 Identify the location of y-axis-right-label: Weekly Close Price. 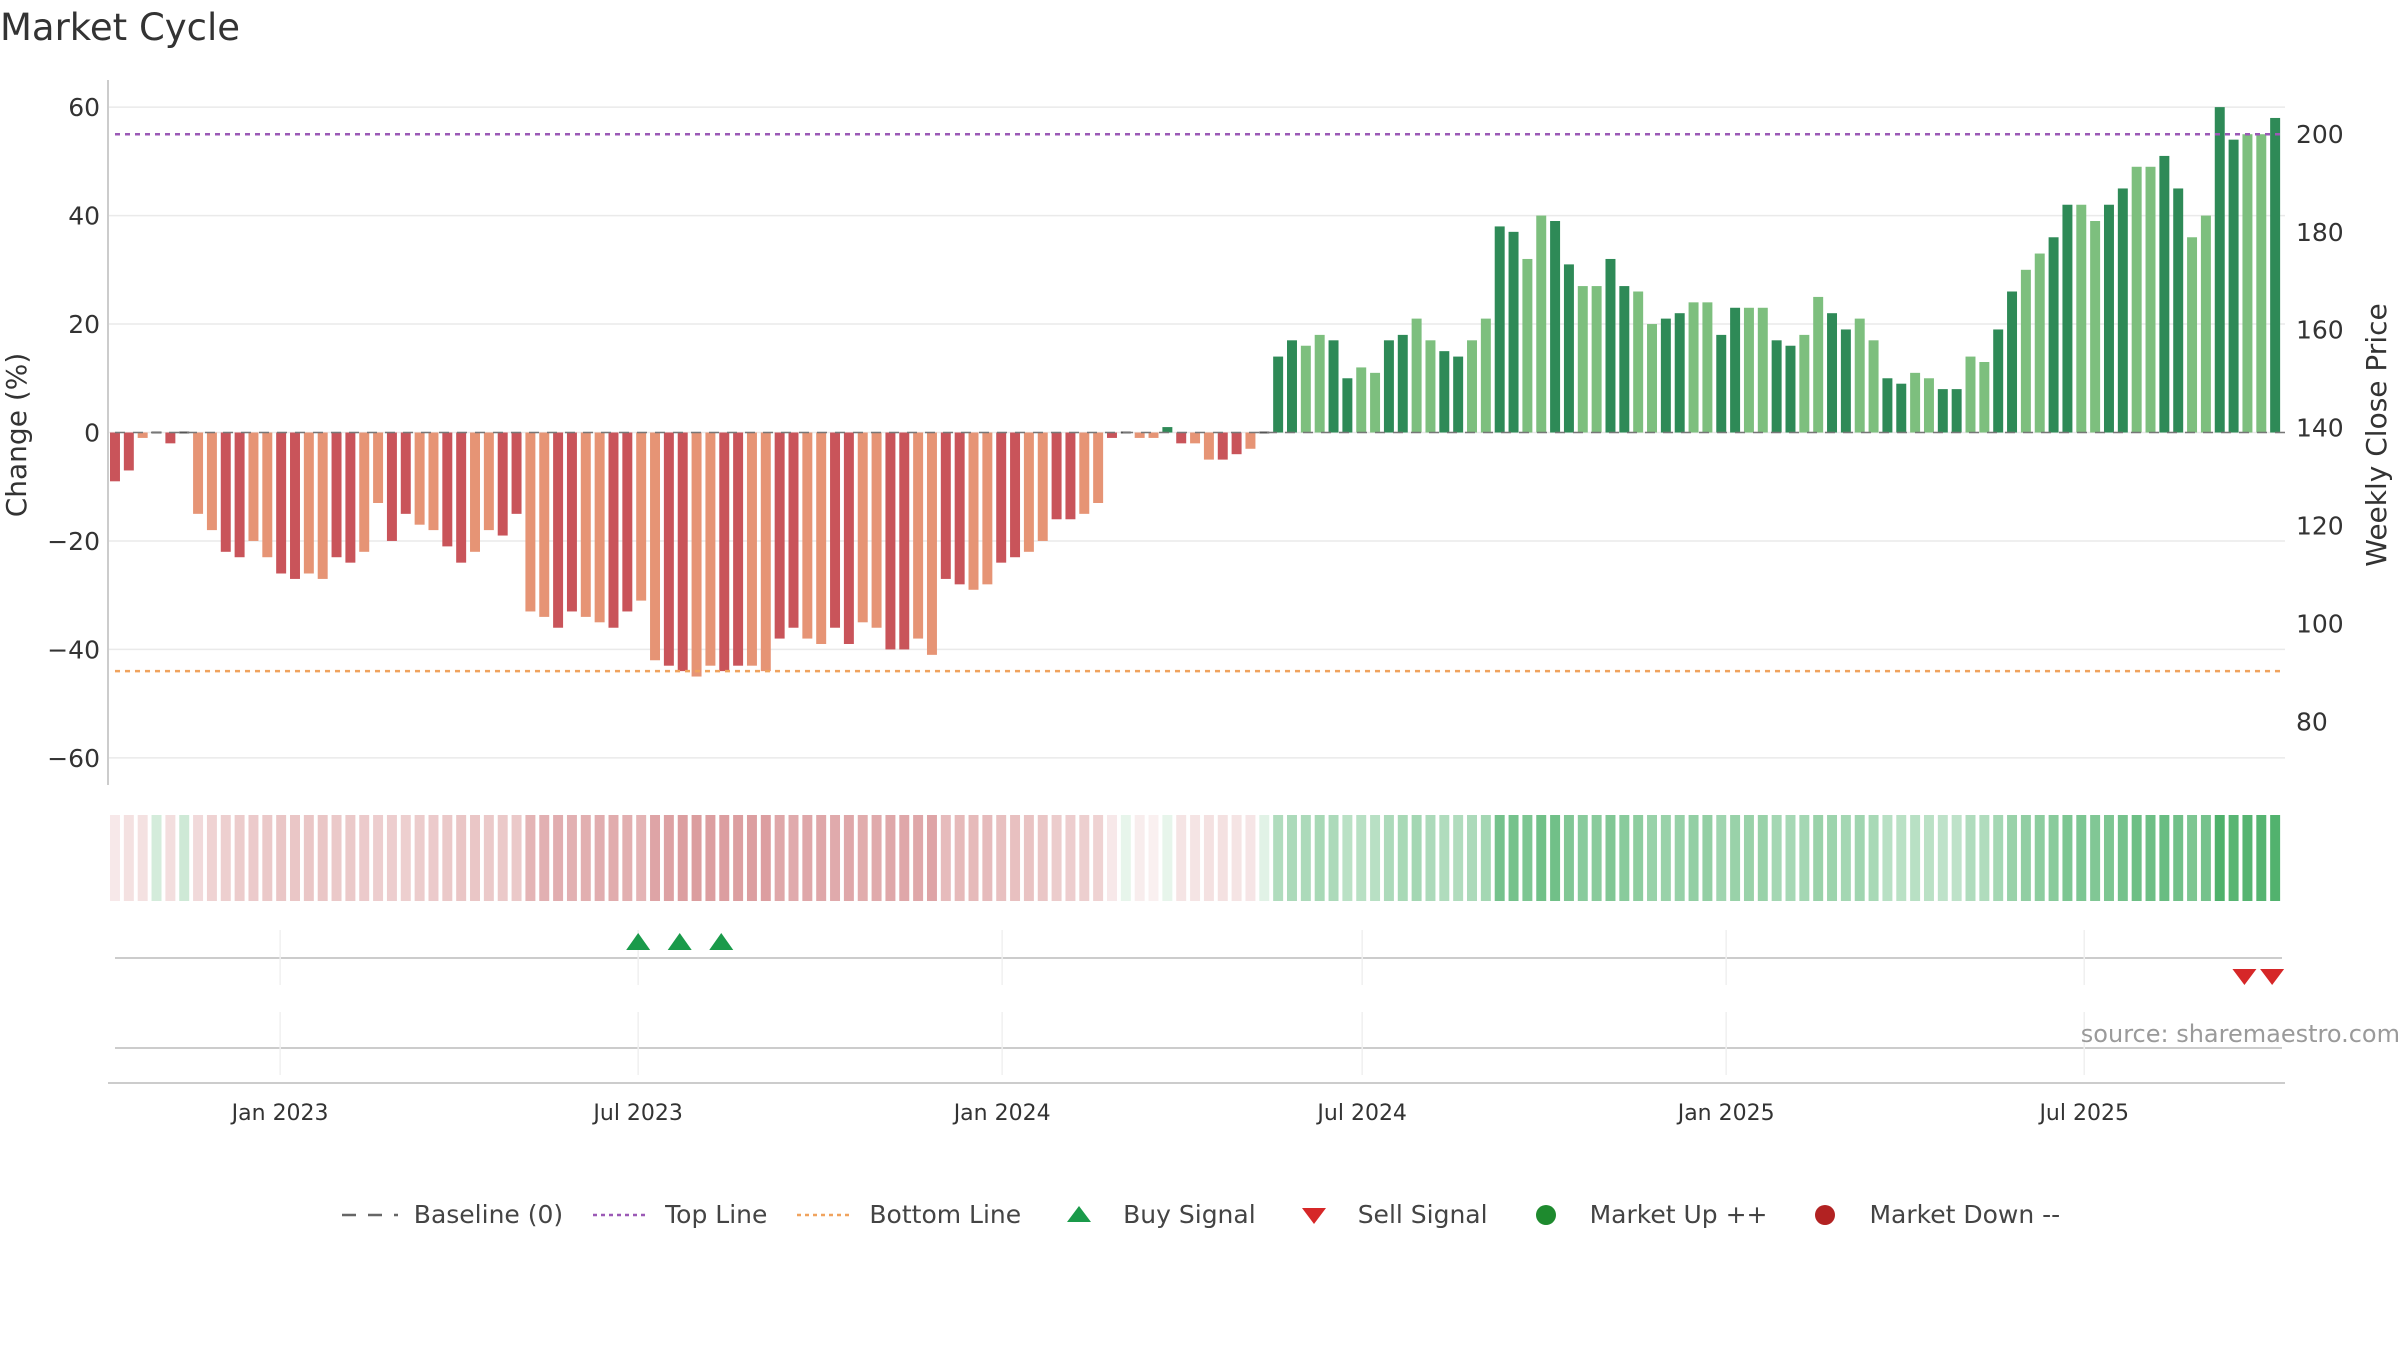
(2376, 434).